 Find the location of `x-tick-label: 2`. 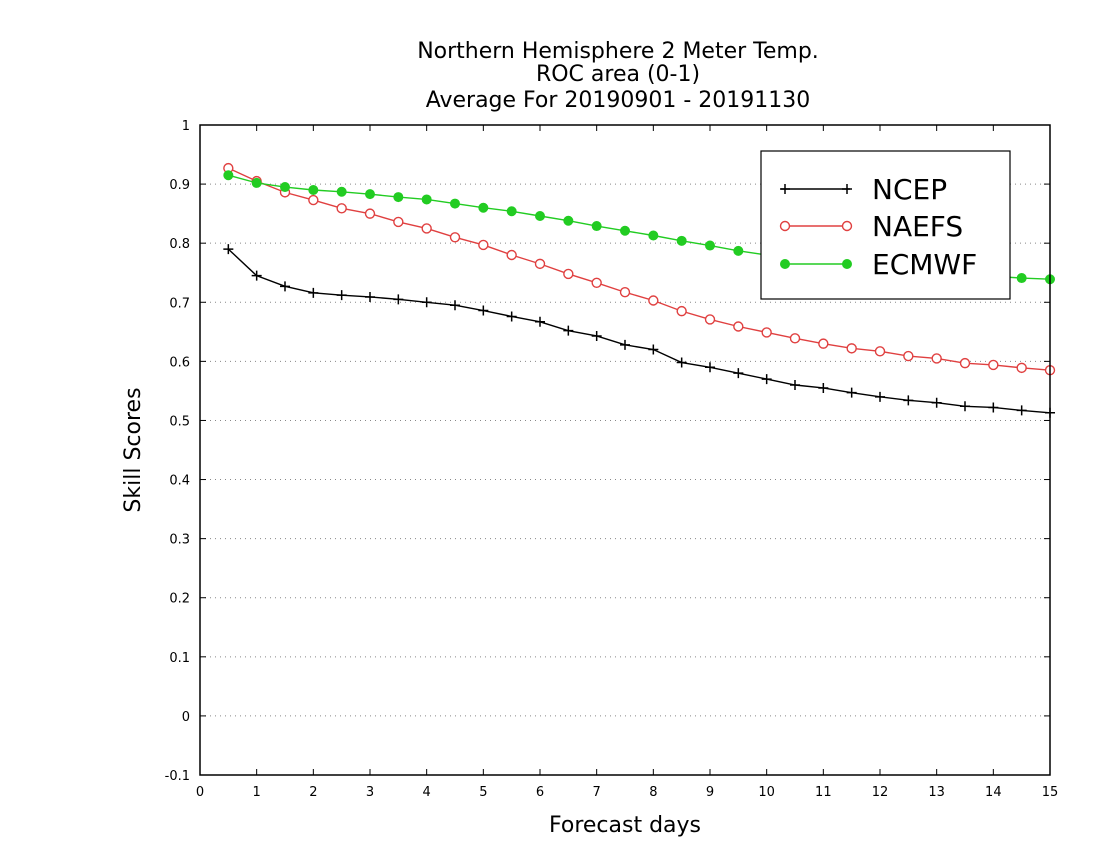

x-tick-label: 2 is located at coordinates (313, 792).